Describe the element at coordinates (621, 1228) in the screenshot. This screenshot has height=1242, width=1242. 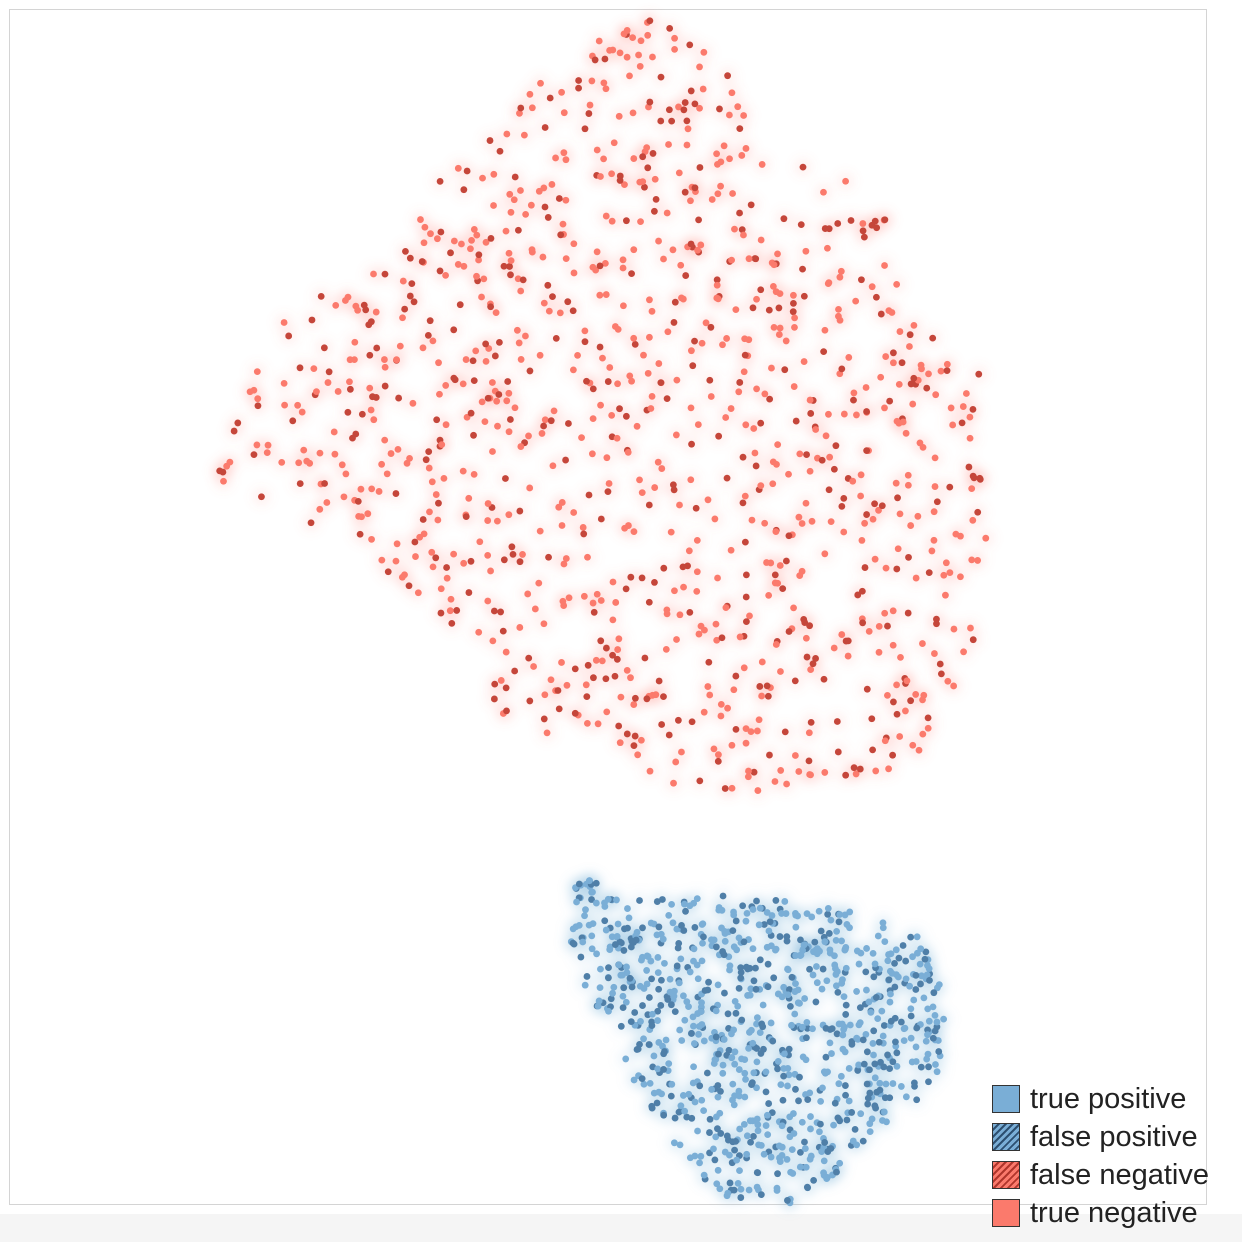
I see `bottom-strip` at that location.